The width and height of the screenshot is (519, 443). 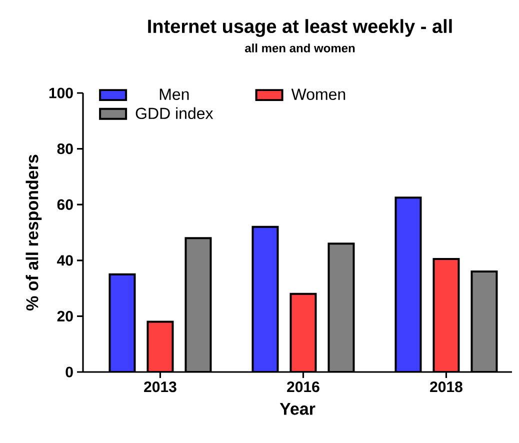 I want to click on x-tick-label: 2013, so click(x=160, y=387).